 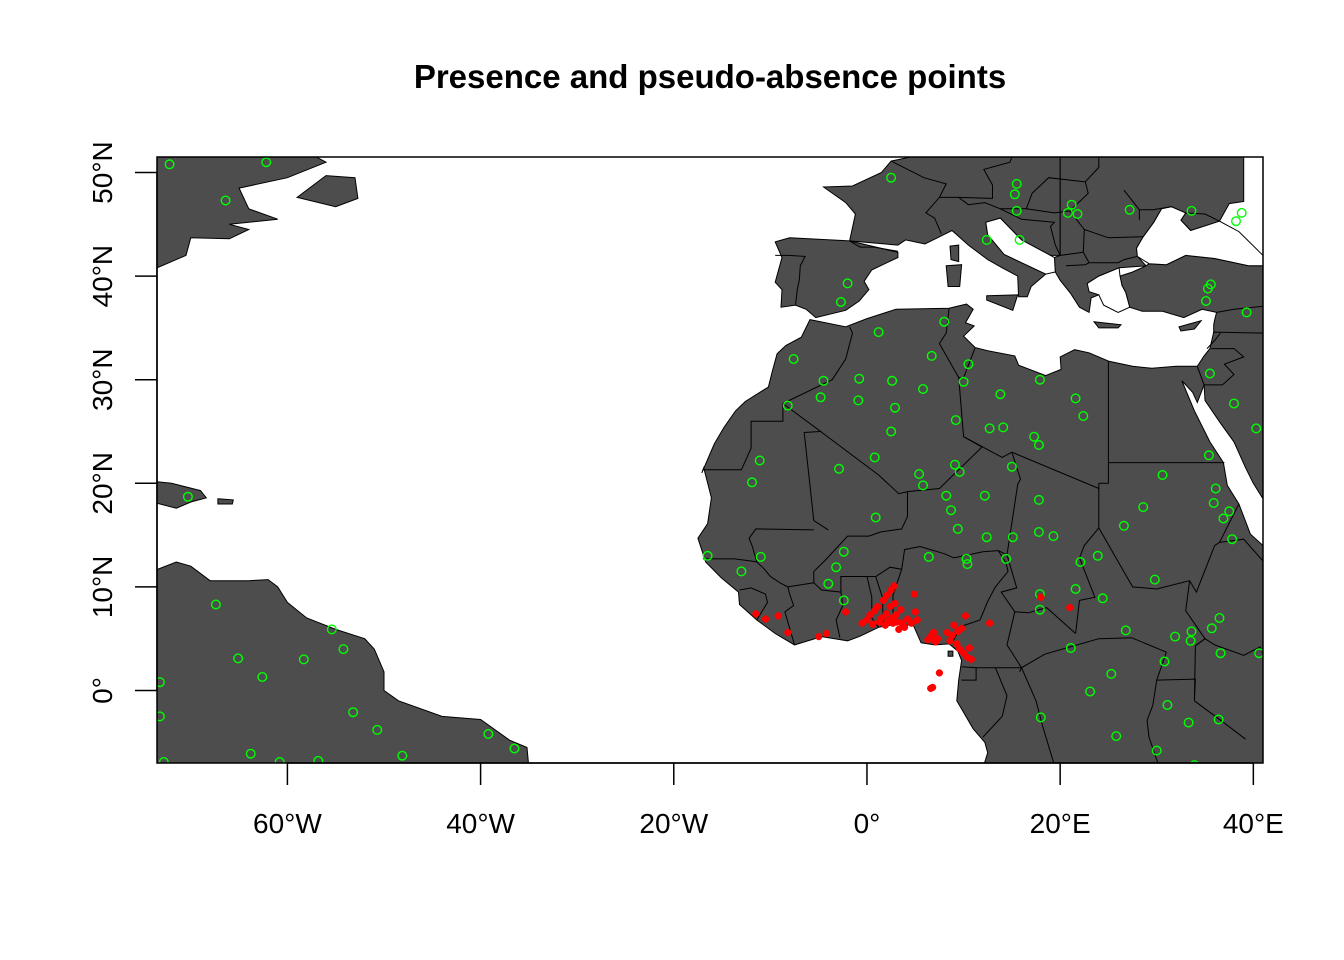 What do you see at coordinates (950, 653) in the screenshot?
I see `land-bioko` at bounding box center [950, 653].